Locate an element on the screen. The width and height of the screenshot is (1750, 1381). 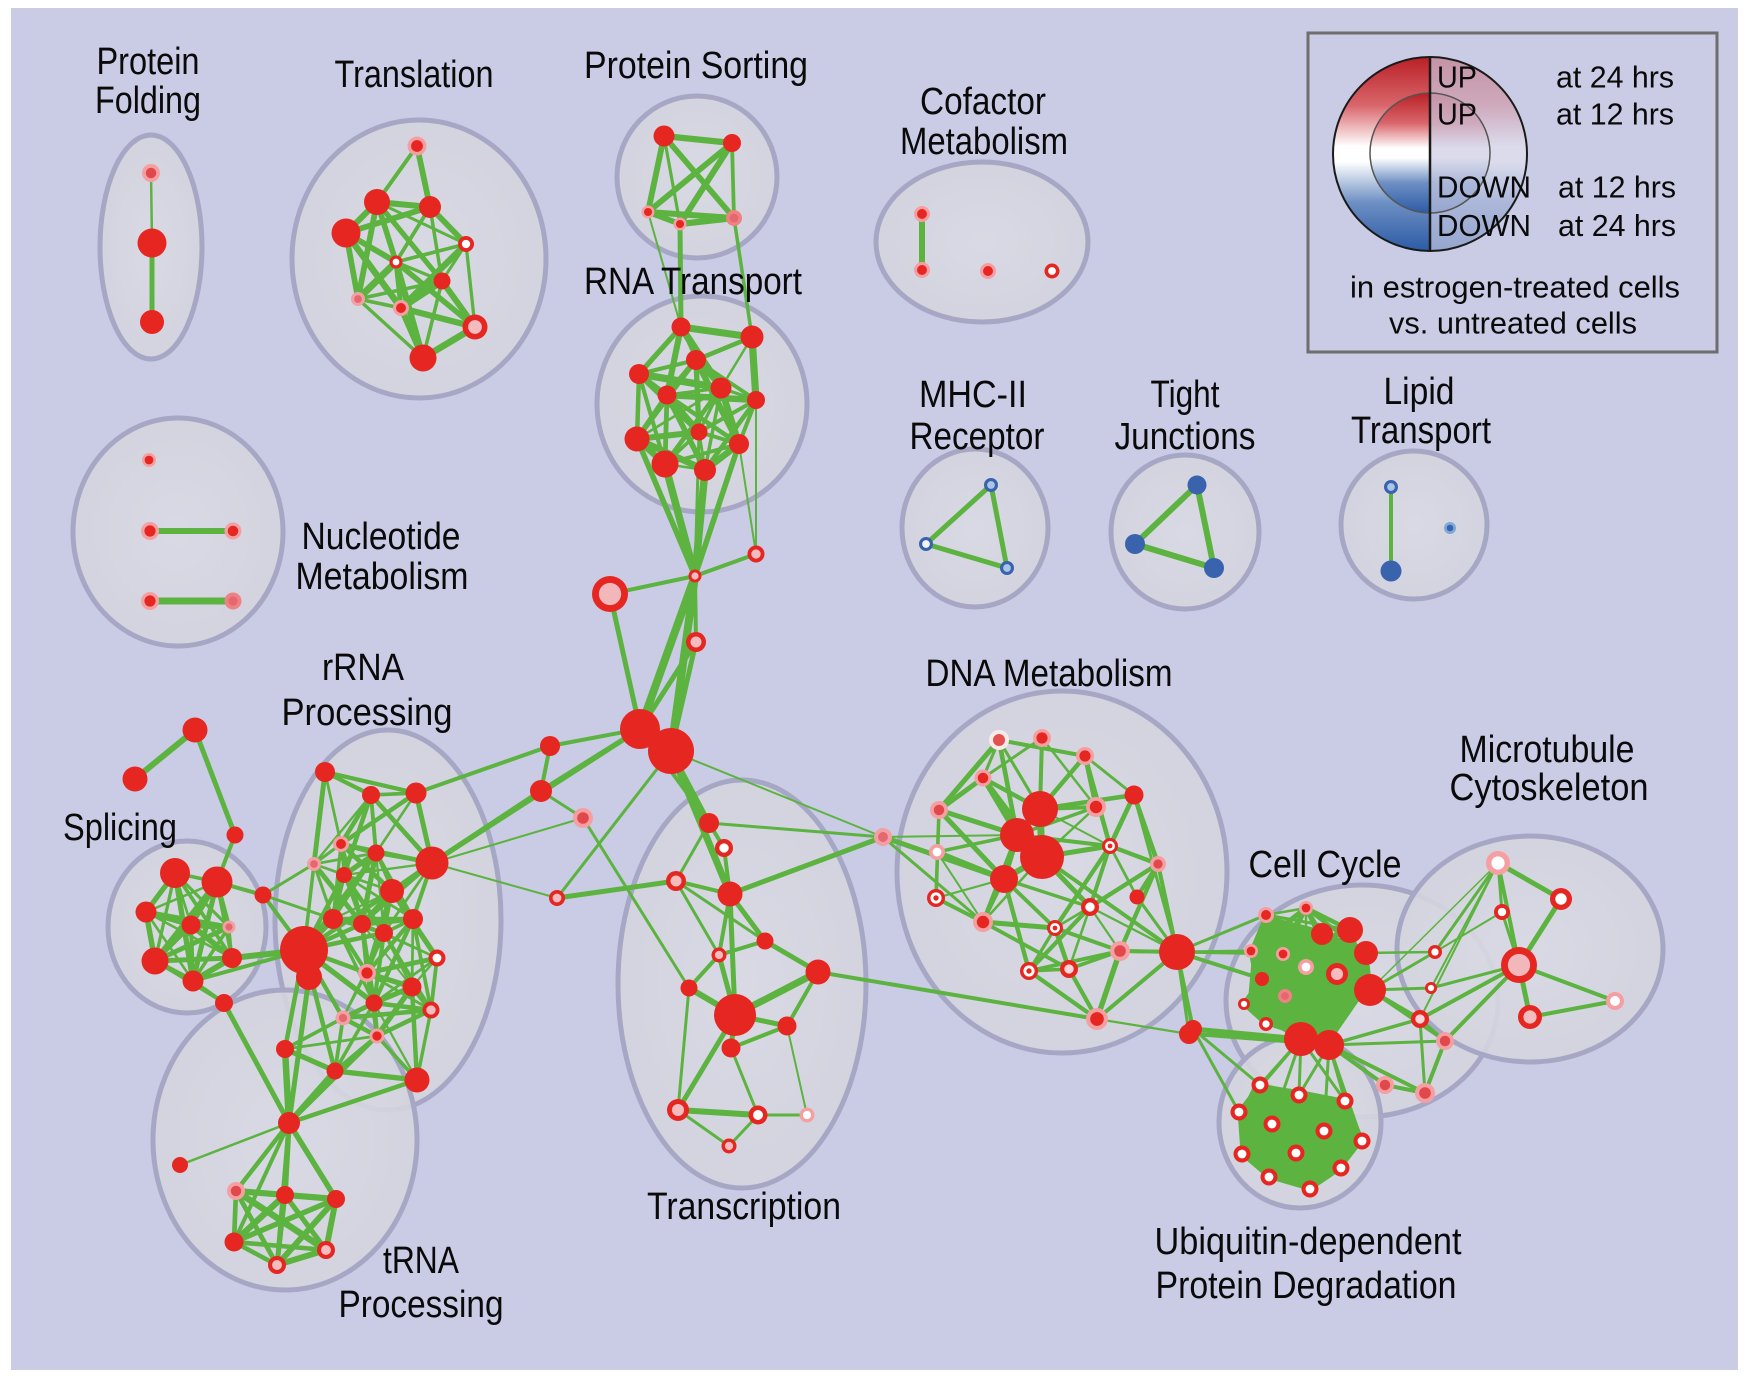
svg-text: Cytoskeleton is located at coordinates (1549, 788).